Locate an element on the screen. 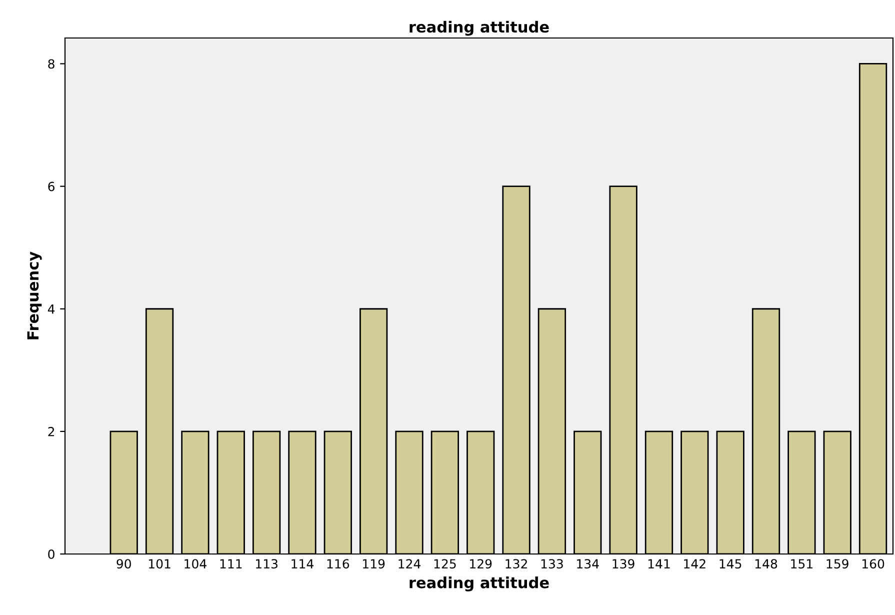  x-tick-label: 101 is located at coordinates (159, 564).